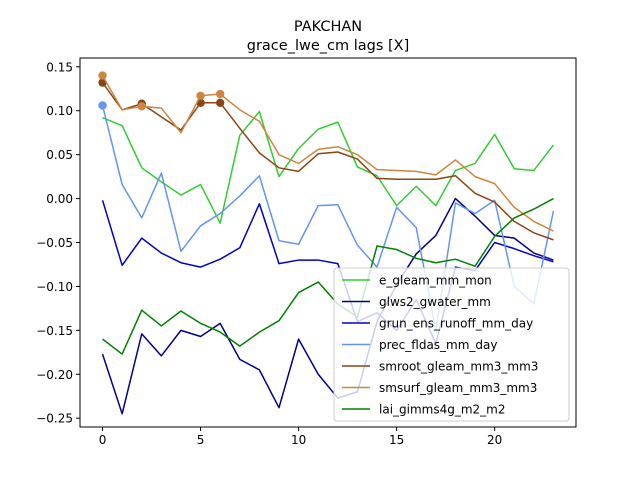 The image size is (640, 484). What do you see at coordinates (201, 440) in the screenshot?
I see `x-tick-label: 5` at bounding box center [201, 440].